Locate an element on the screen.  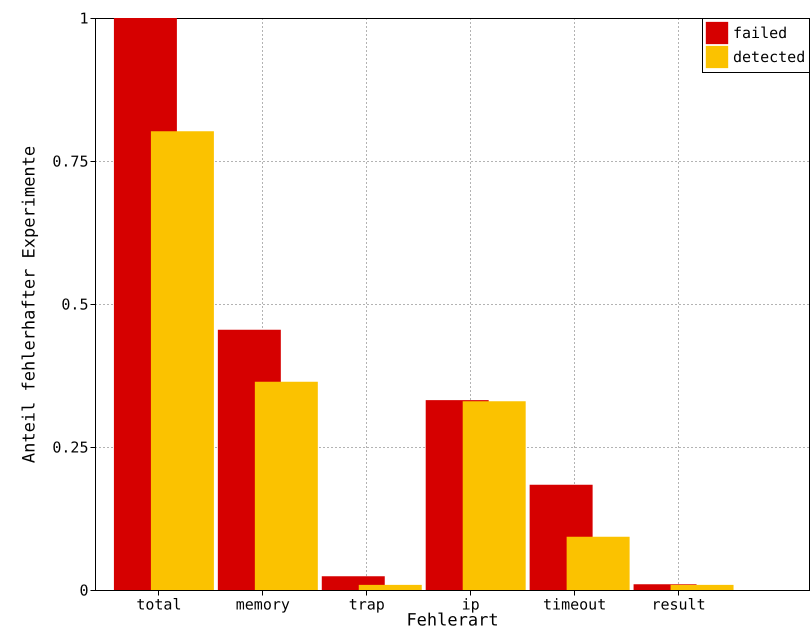
legend-label: failed is located at coordinates (760, 33).